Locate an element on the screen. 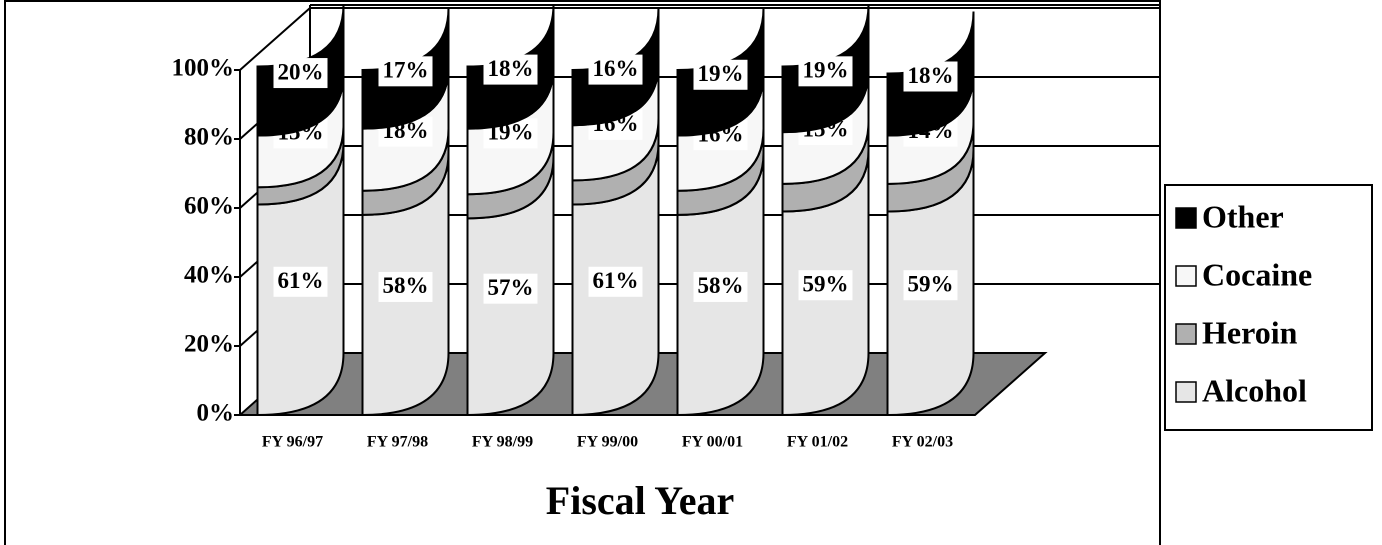  x-tick-label: FY 97/98 is located at coordinates (397, 442).